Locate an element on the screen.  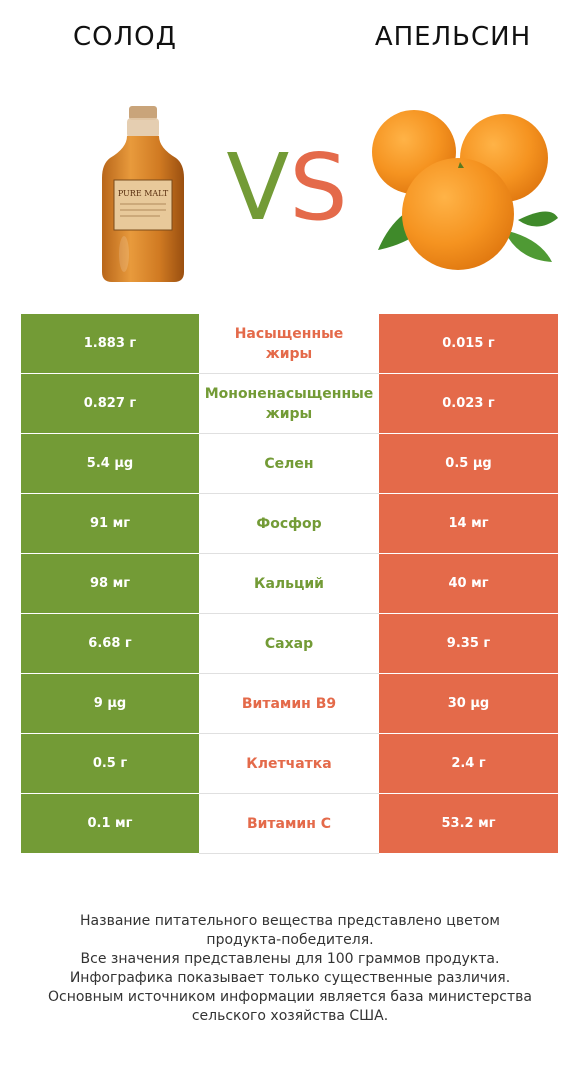
nutrient-name: Фосфор is located at coordinates (289, 523).